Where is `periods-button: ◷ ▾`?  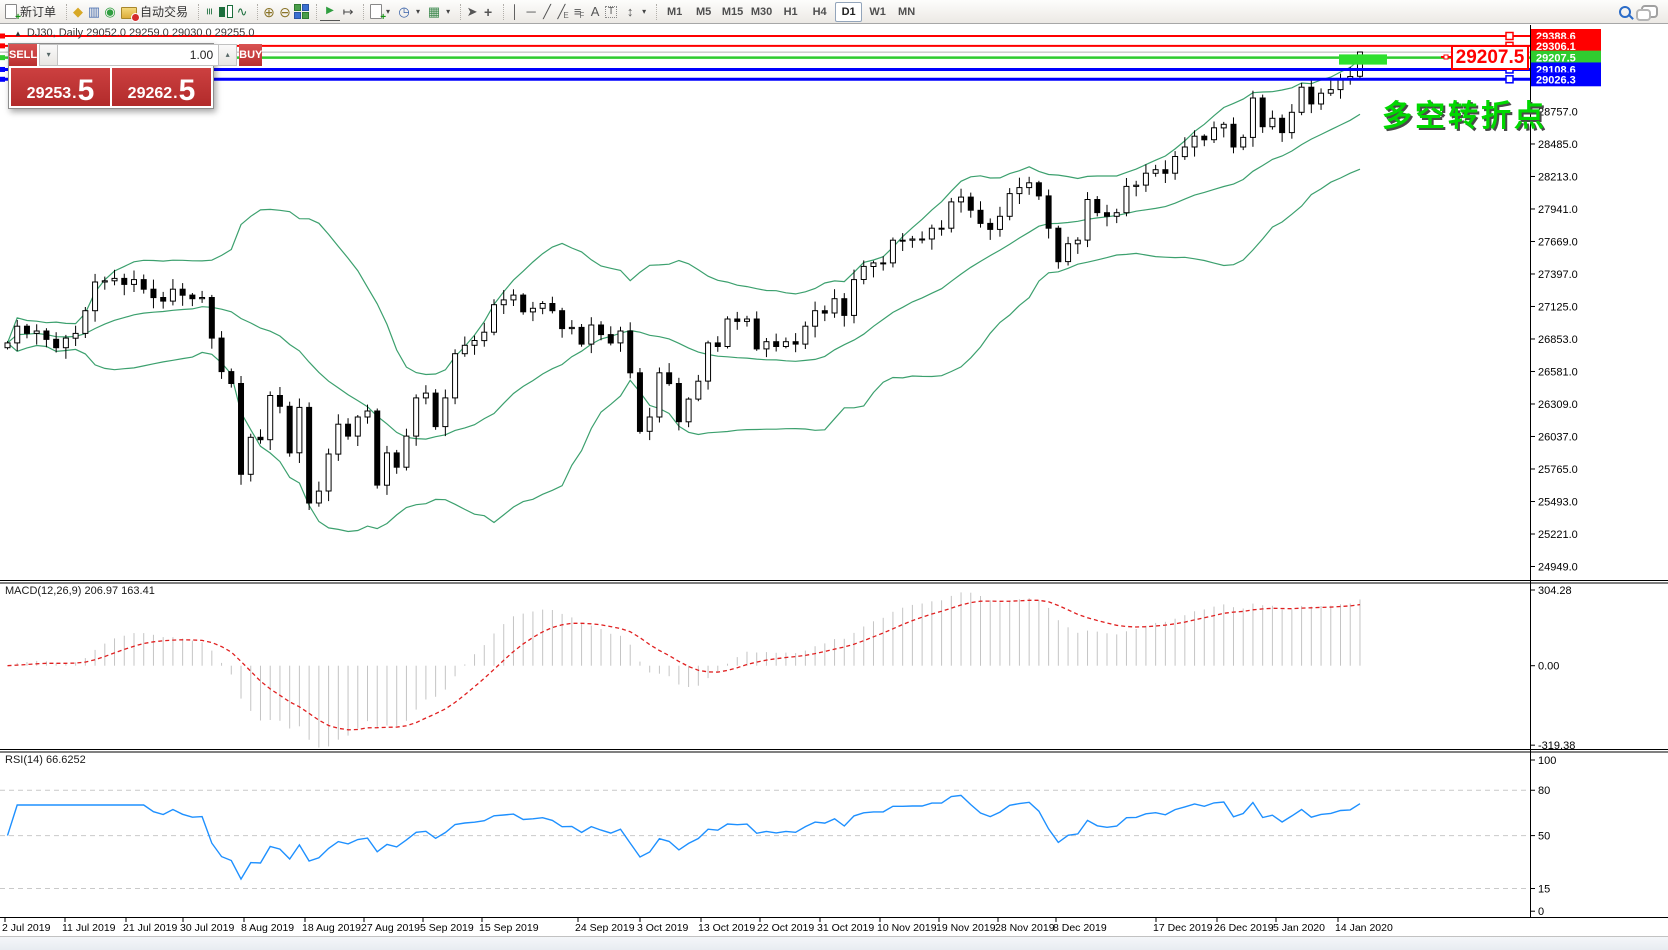
periods-button: ◷ ▾ is located at coordinates (408, 12).